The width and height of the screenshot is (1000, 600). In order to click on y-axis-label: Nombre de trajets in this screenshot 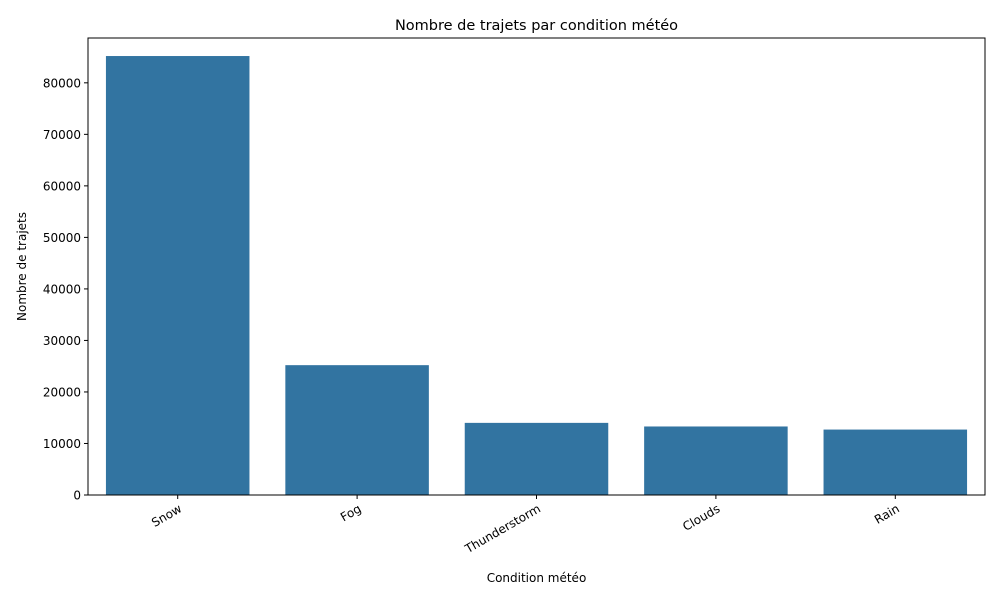, I will do `click(22, 266)`.